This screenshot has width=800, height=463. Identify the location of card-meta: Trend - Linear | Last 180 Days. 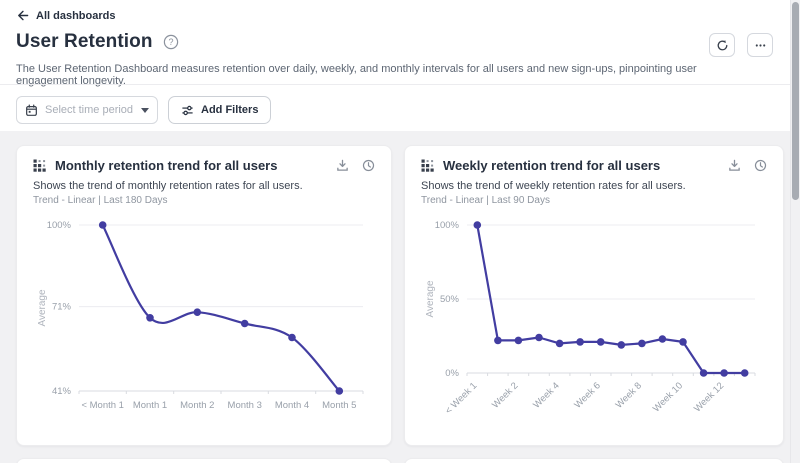
(100, 200).